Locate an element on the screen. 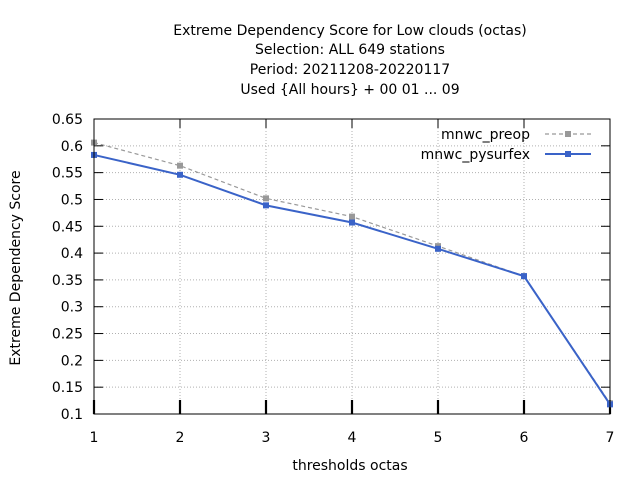  x-tick-label: 7 is located at coordinates (610, 438).